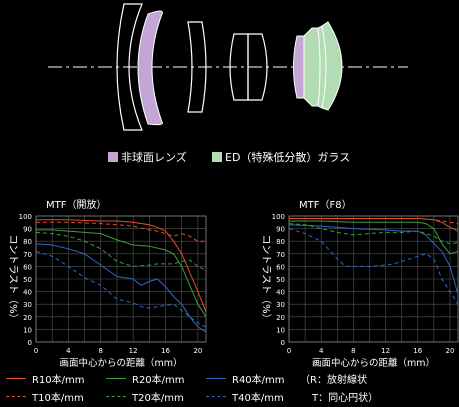 The image size is (459, 407). I want to click on legend-line-r10, so click(16, 378).